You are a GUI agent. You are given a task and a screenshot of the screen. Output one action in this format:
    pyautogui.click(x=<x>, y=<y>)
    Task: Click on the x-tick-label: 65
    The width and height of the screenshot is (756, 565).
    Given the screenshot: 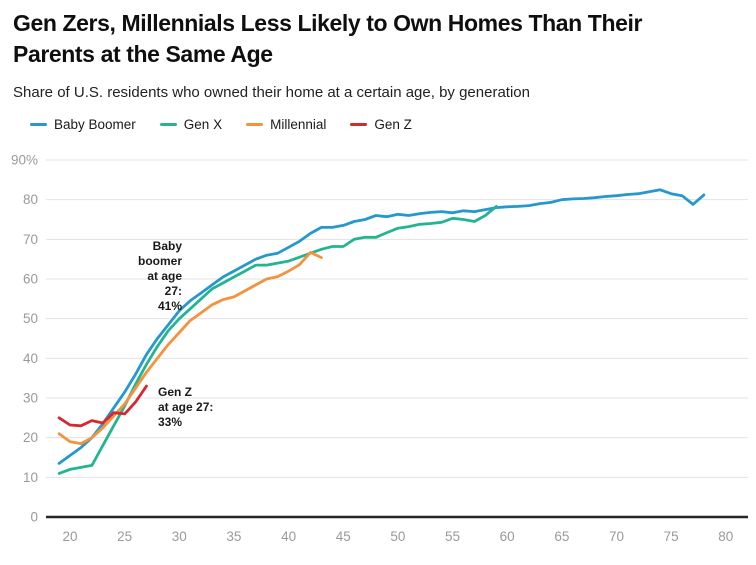 What is the action you would take?
    pyautogui.click(x=561, y=536)
    